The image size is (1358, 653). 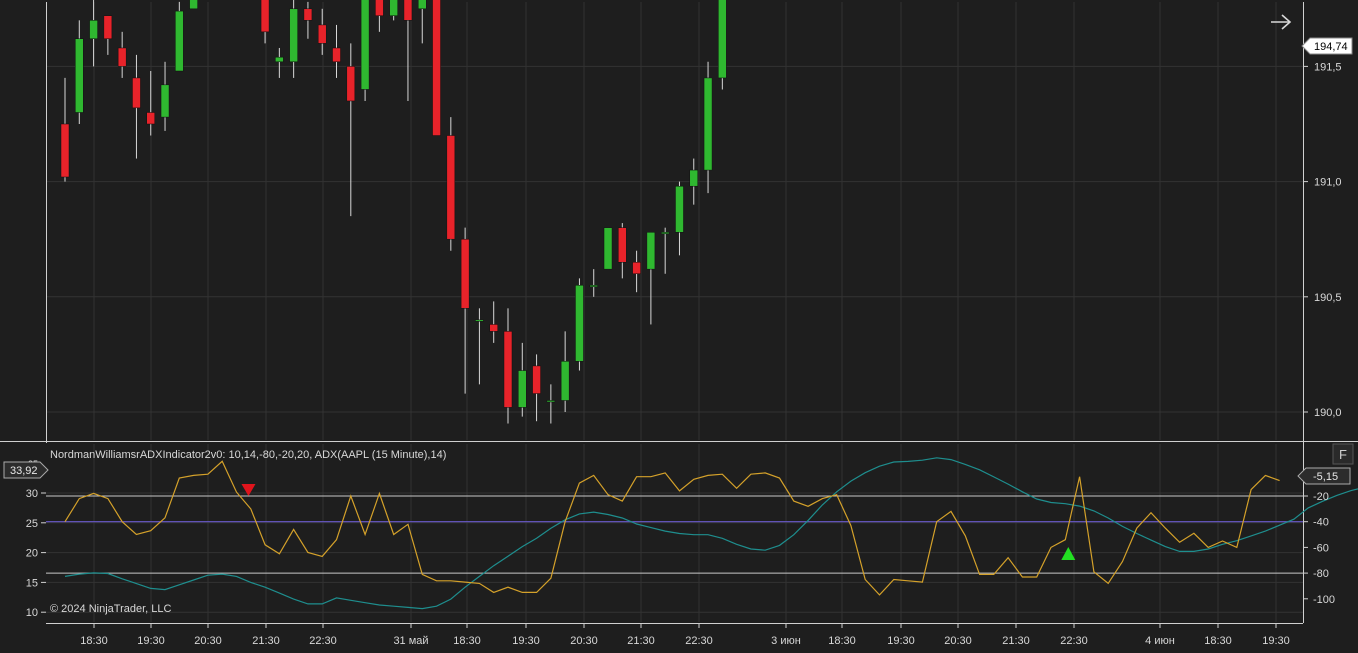 I want to click on time-tick-label: 3 июн, so click(x=786, y=641).